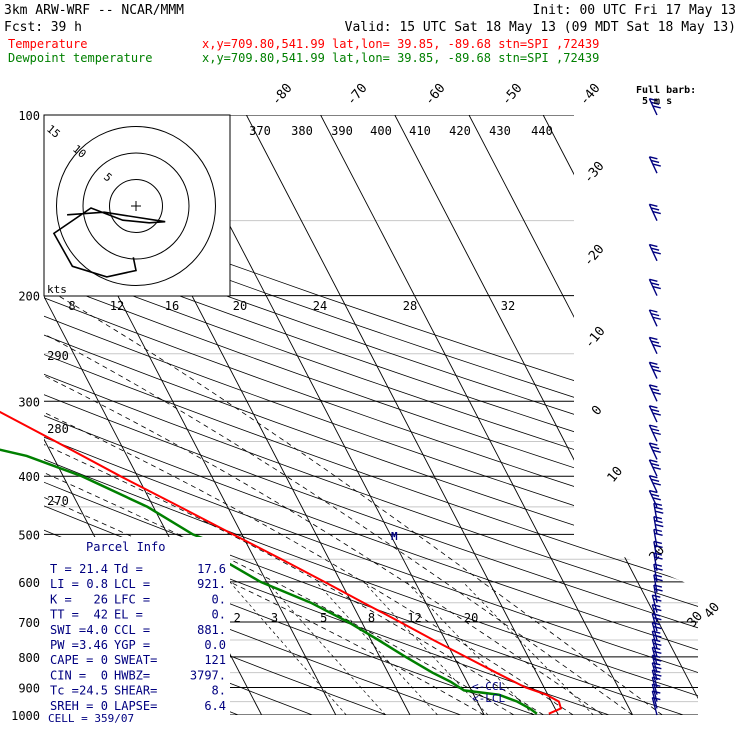  What do you see at coordinates (410, 306) in the screenshot?
I see `hodograph-speed-label: 28` at bounding box center [410, 306].